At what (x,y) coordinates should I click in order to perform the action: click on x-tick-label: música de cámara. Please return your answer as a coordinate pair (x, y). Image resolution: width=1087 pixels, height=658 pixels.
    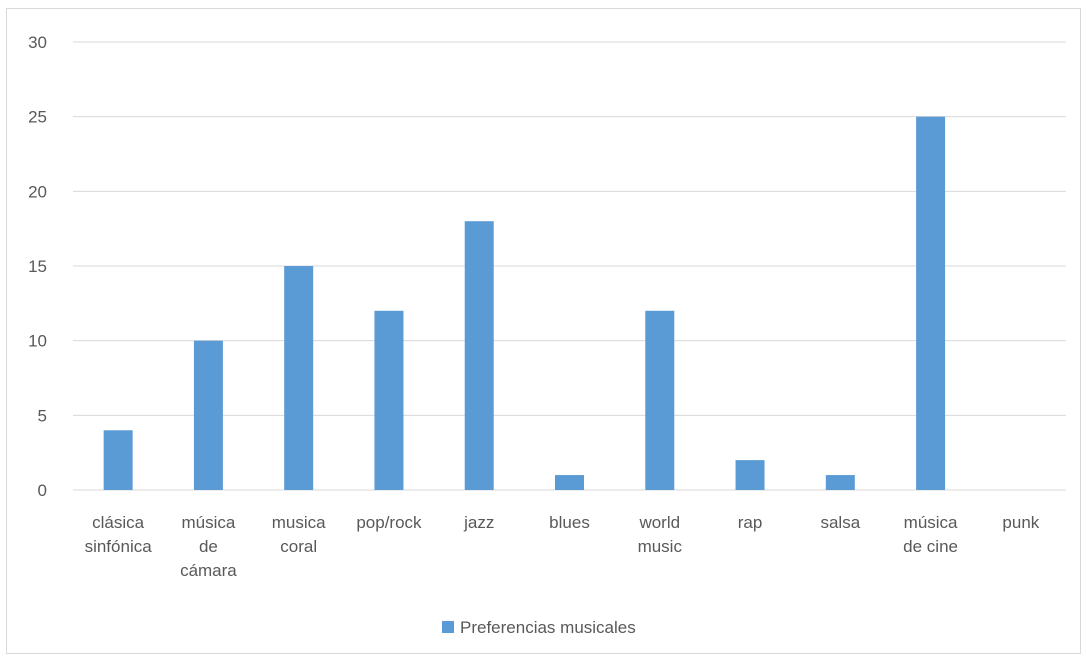
    Looking at the image, I should click on (208, 546).